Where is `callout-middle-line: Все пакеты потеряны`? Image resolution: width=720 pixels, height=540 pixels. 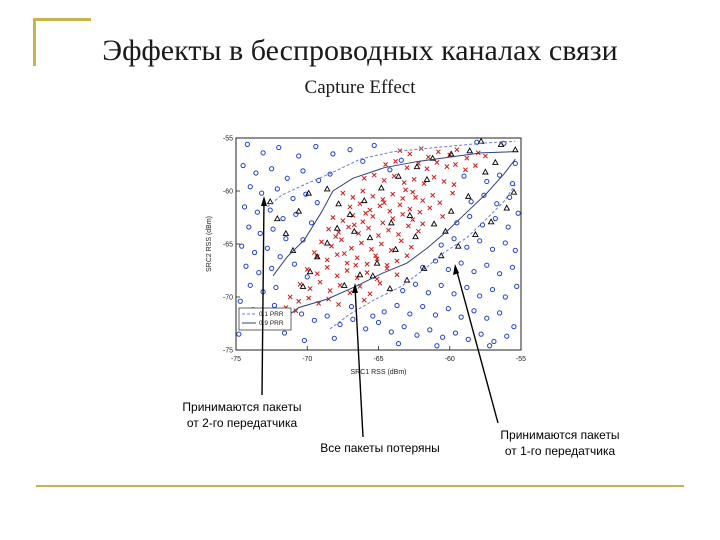
callout-middle-line: Все пакеты потеряны is located at coordinates (380, 448).